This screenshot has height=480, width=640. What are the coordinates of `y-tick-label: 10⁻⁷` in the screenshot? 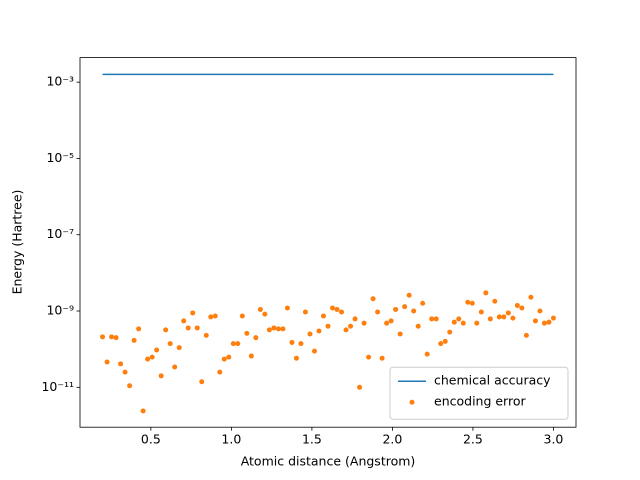 It's located at (60, 233).